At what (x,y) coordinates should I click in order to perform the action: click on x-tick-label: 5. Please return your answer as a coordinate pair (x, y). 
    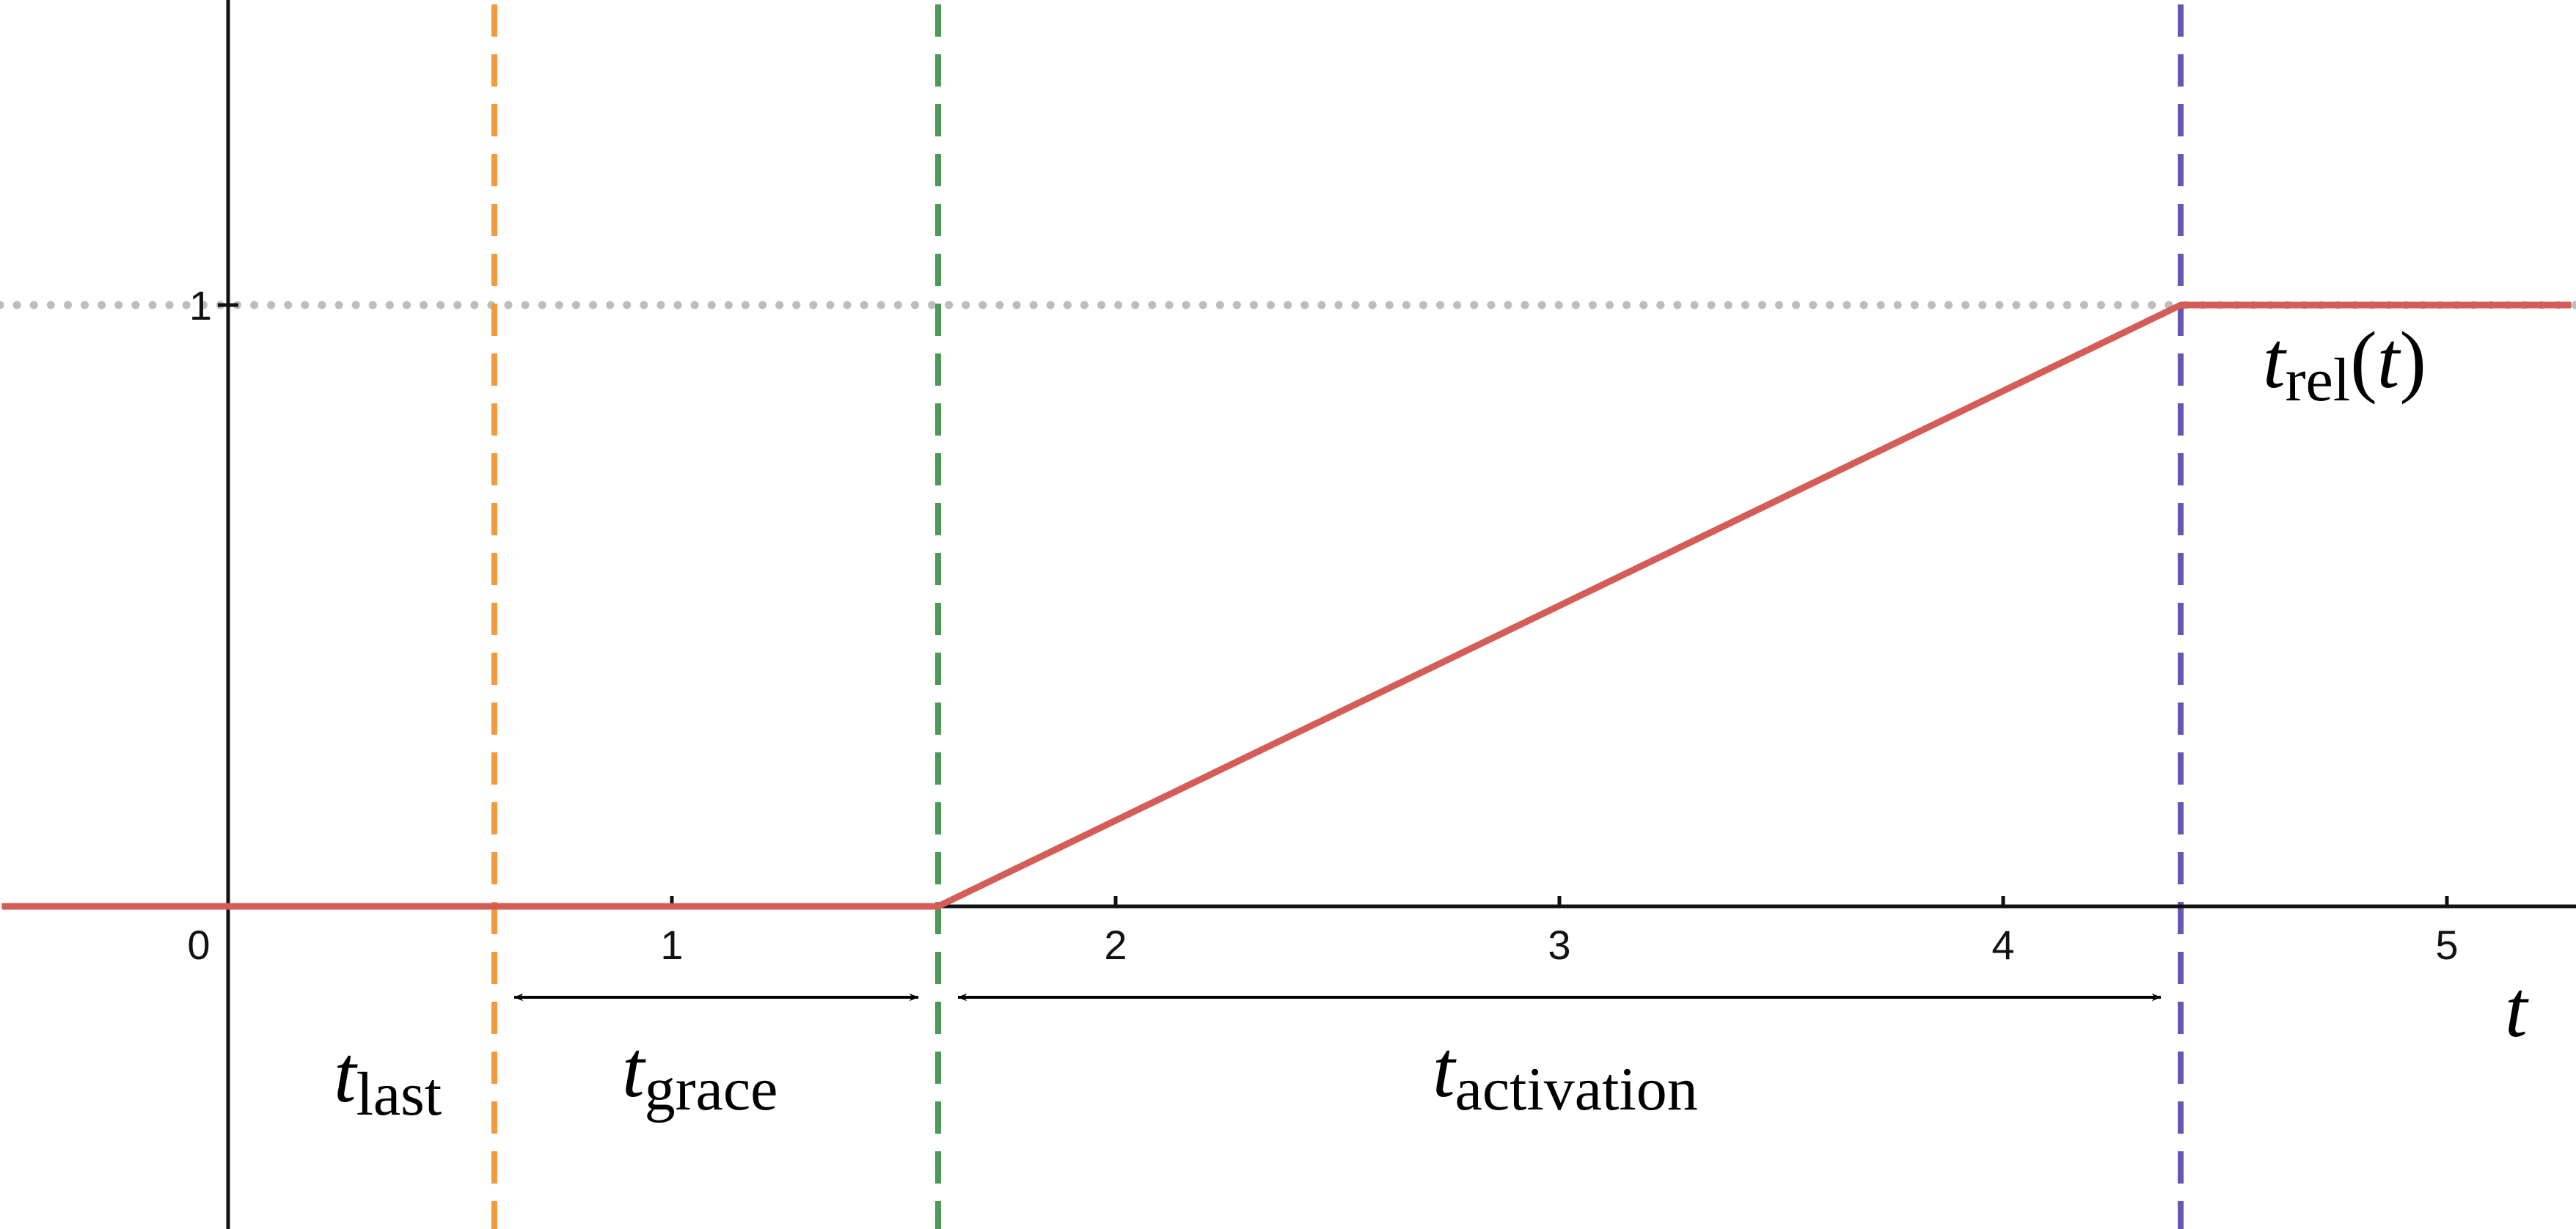
    Looking at the image, I should click on (2446, 945).